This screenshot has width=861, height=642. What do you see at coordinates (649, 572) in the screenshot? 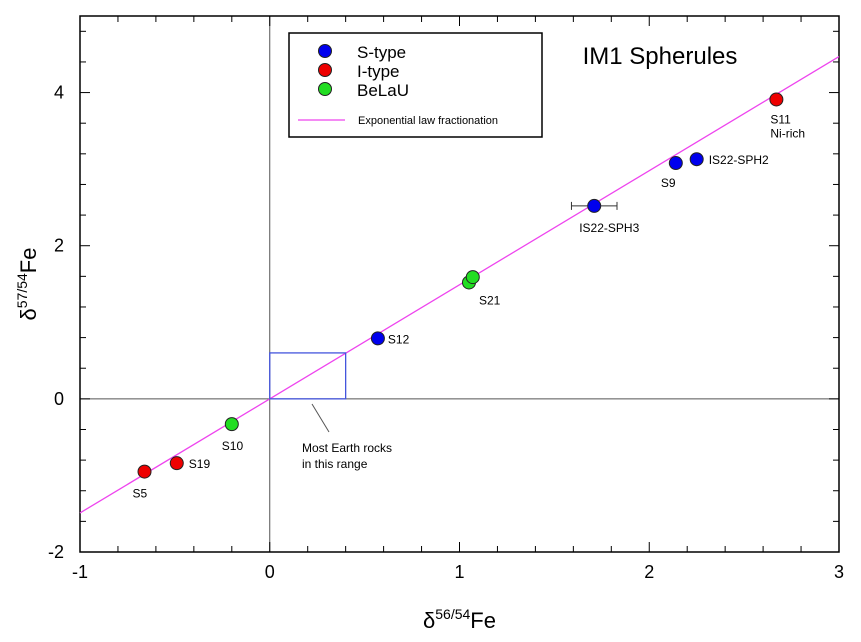
I see `x-tick-label: 2` at bounding box center [649, 572].